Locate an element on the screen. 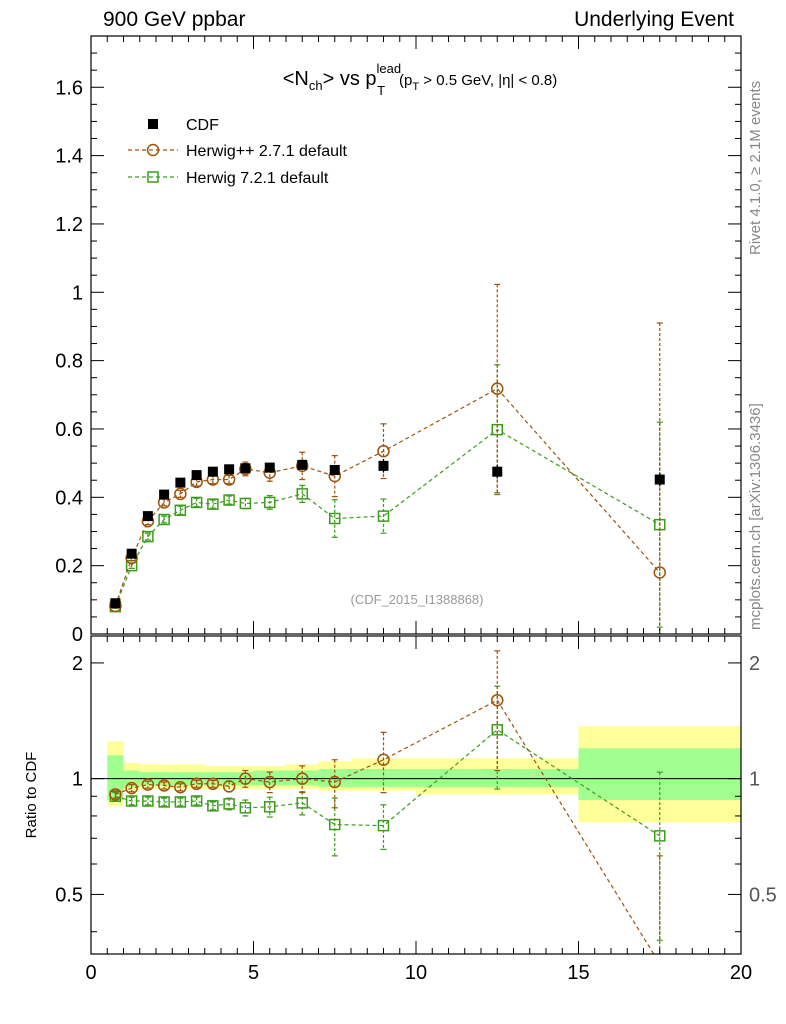  ratio-bands is located at coordinates (424, 774).